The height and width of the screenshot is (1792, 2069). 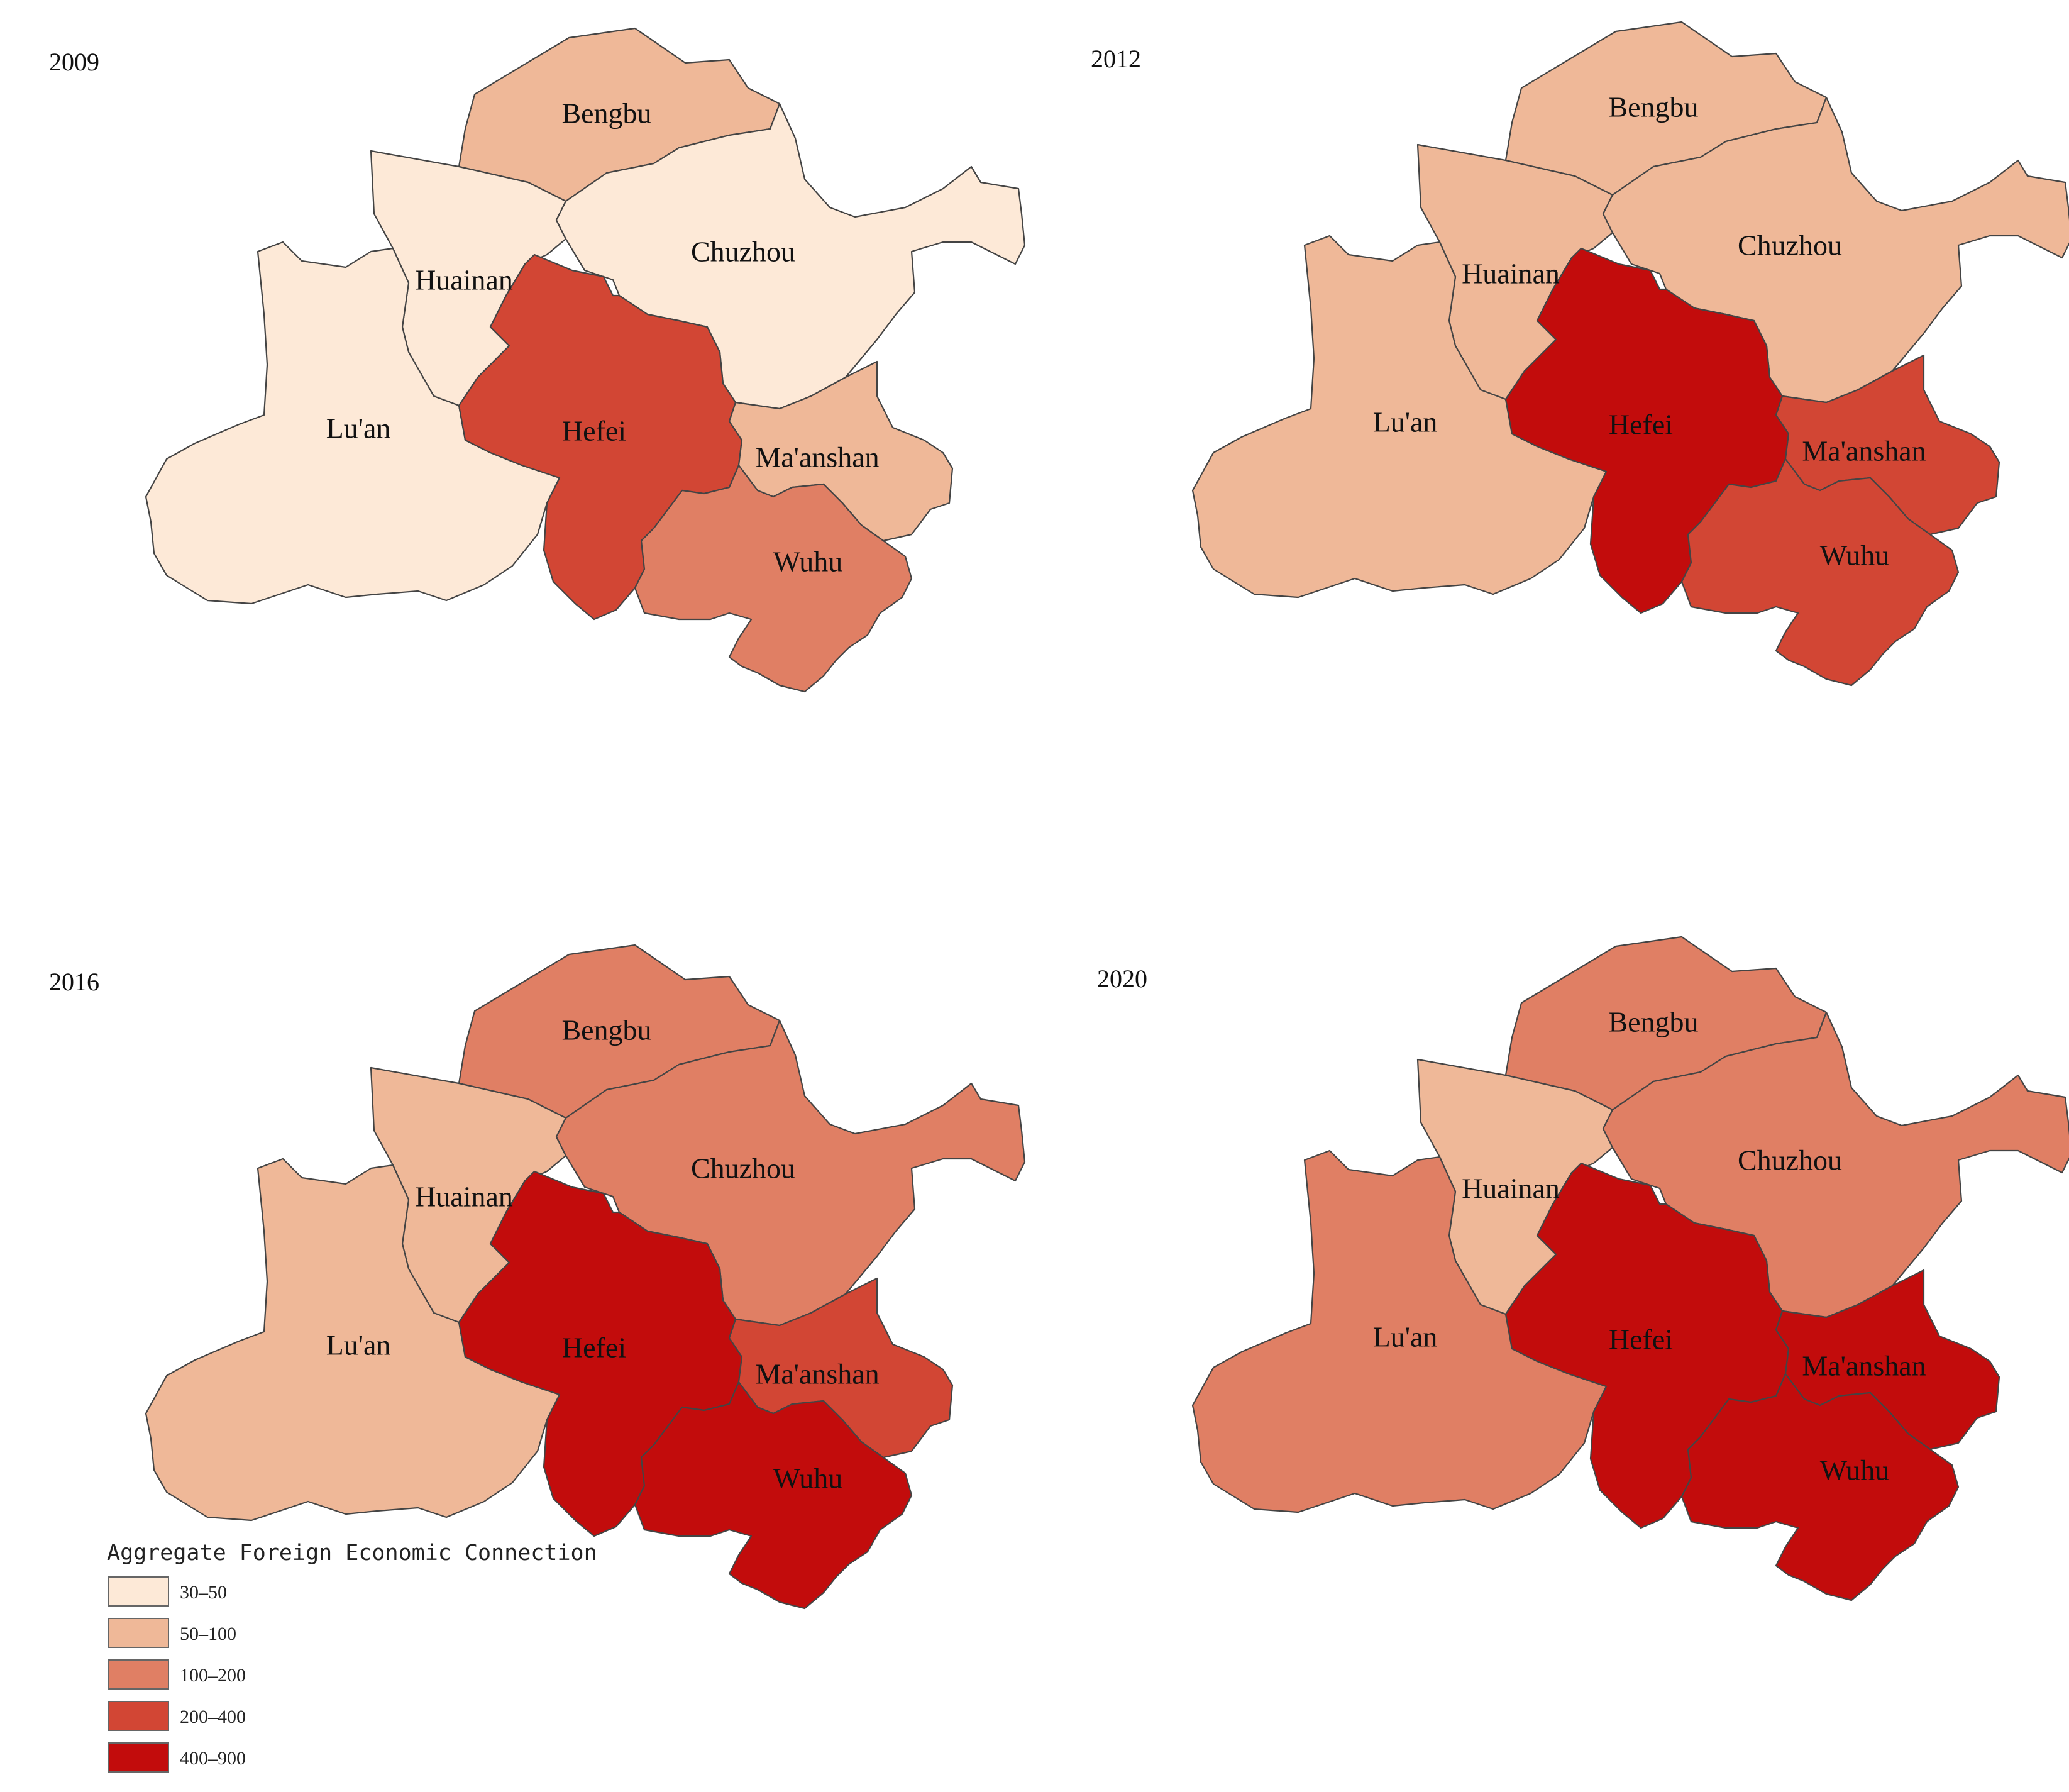 I want to click on legend-label: 400–900, so click(x=213, y=1759).